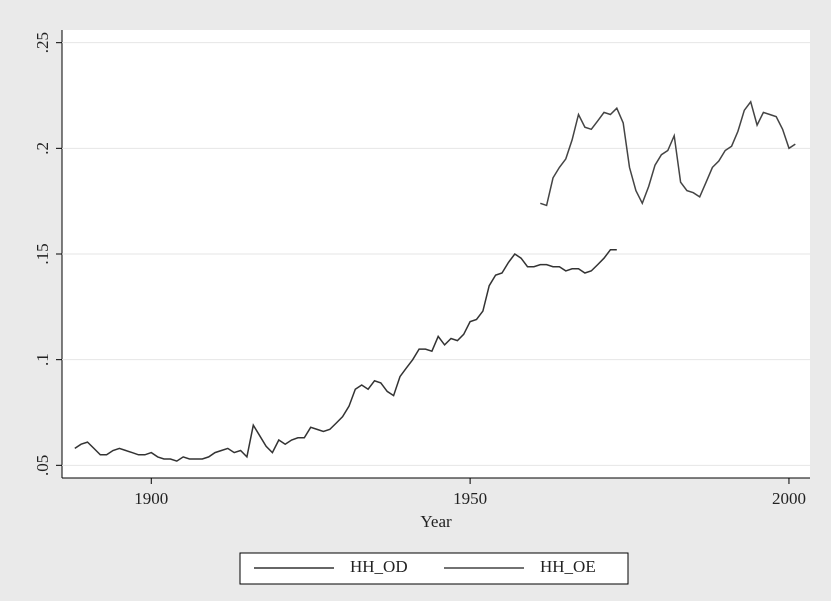 The image size is (831, 601). Describe the element at coordinates (470, 498) in the screenshot. I see `x-tick-label: 1950` at that location.